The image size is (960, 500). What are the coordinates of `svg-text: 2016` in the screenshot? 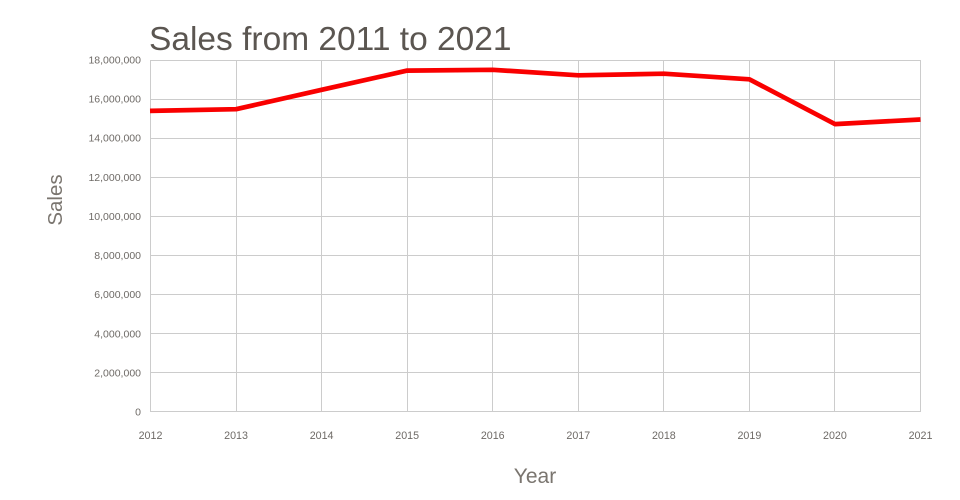 It's located at (493, 436).